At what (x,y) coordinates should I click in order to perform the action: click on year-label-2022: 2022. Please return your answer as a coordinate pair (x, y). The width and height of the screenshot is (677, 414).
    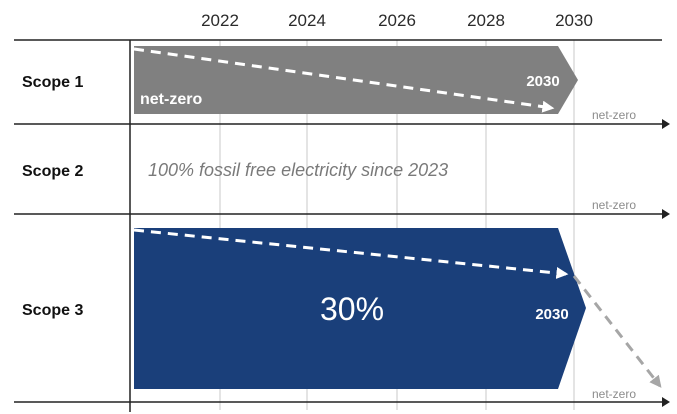
    Looking at the image, I should click on (220, 20).